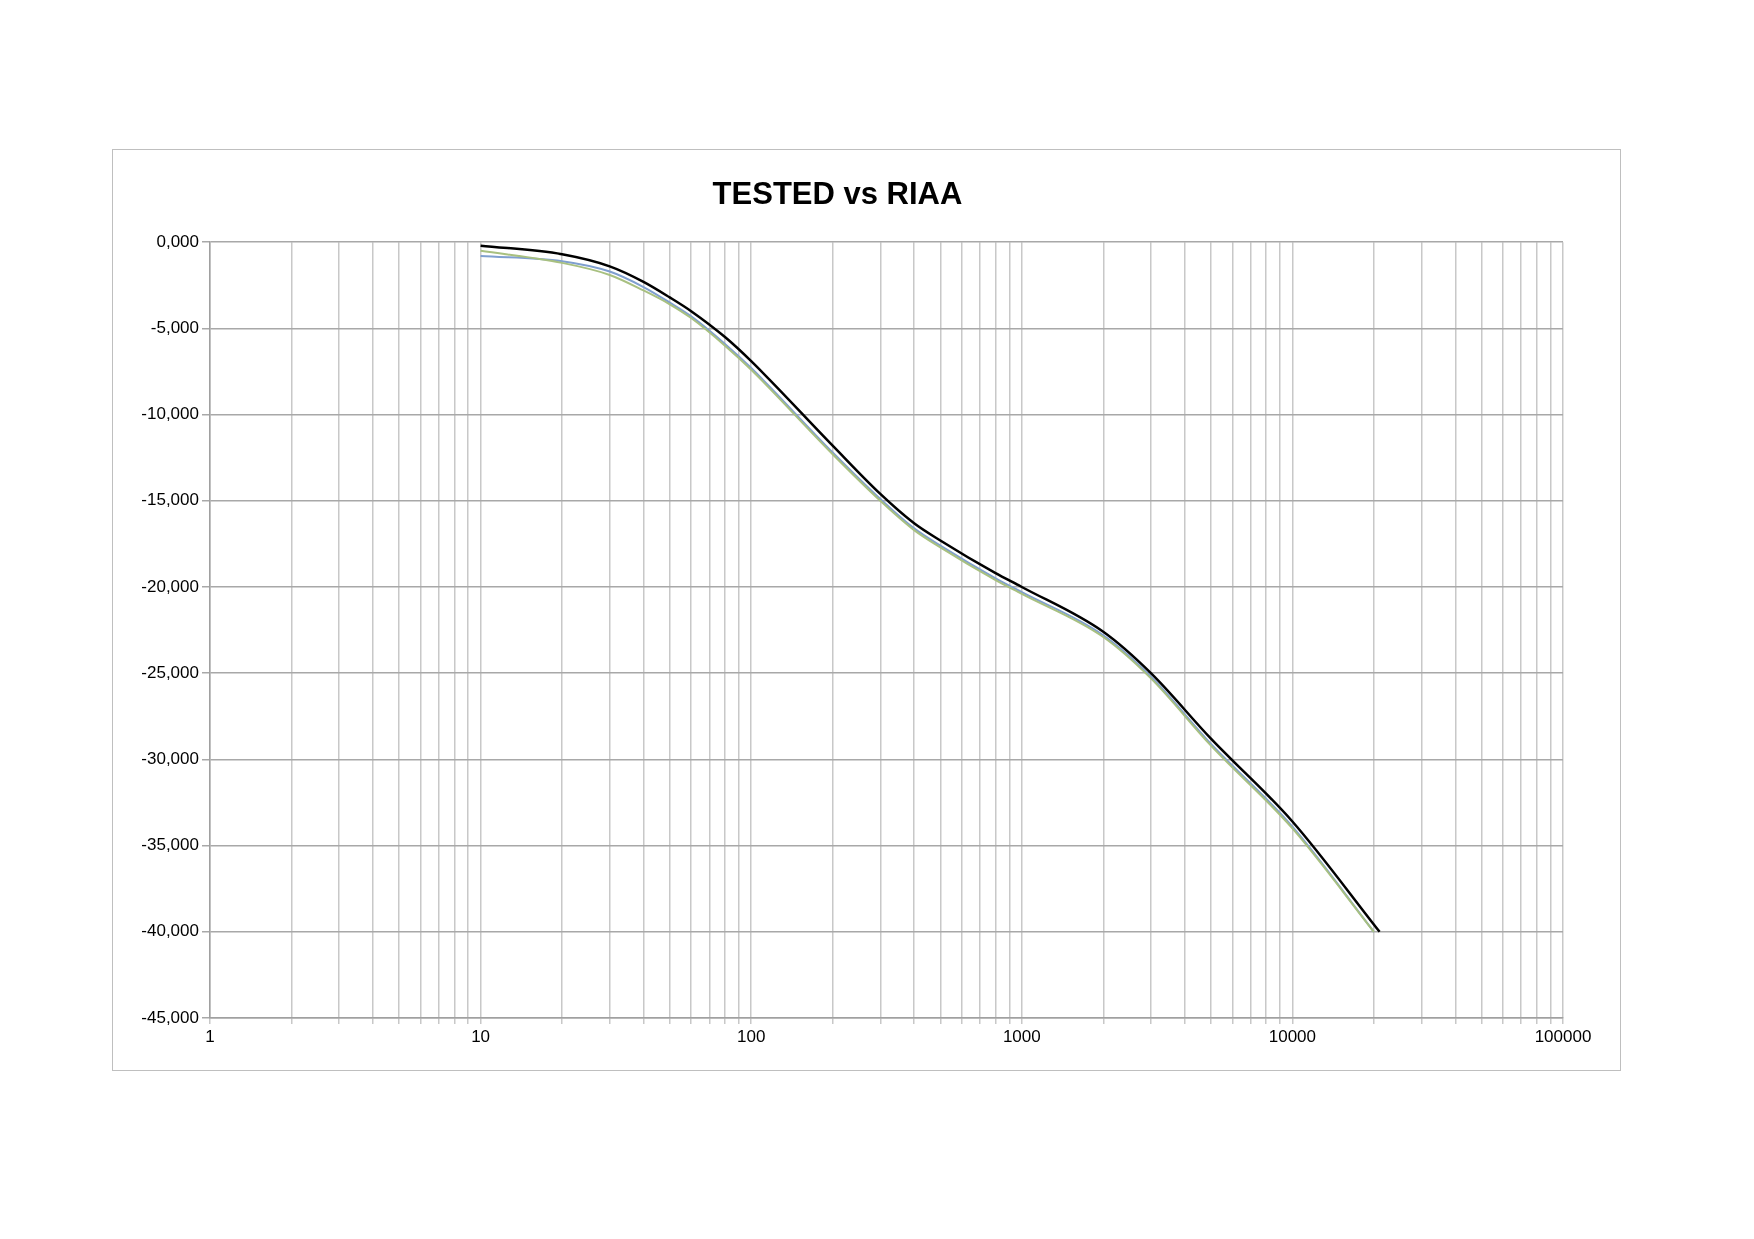  Describe the element at coordinates (170, 845) in the screenshot. I see `y-tick-label: -35,000` at that location.